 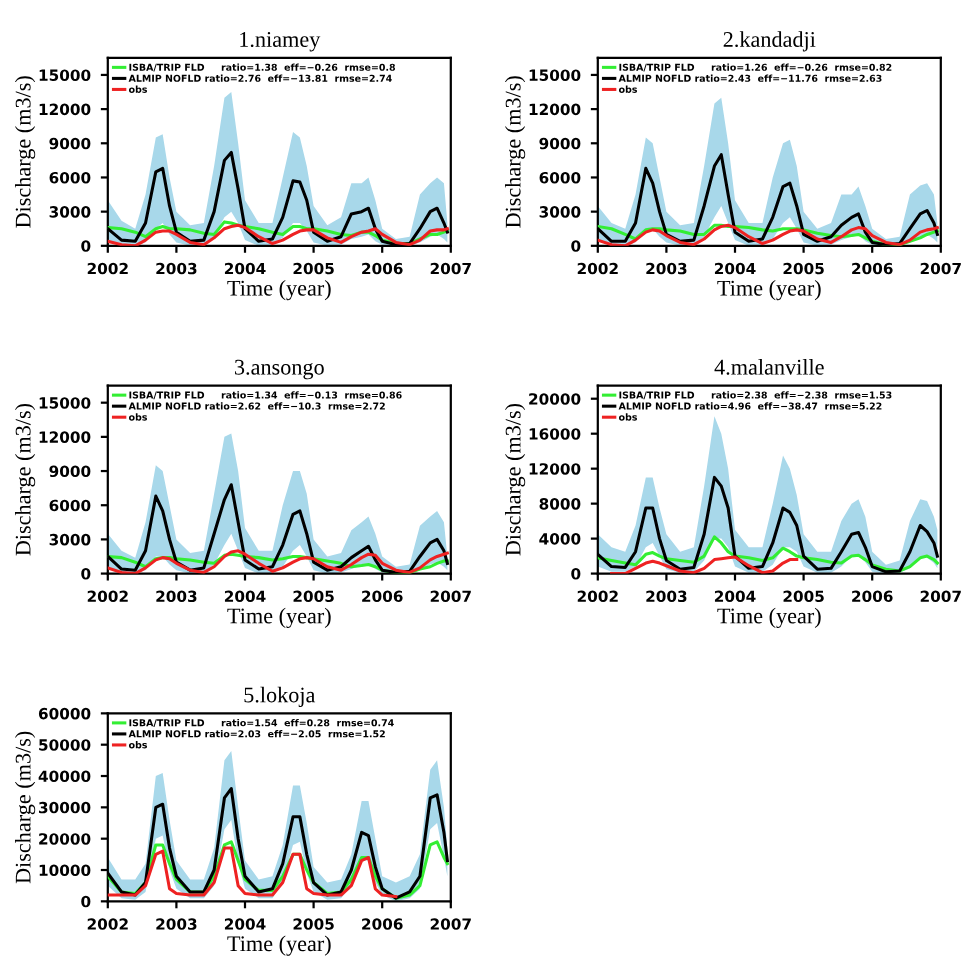 What do you see at coordinates (280, 696) in the screenshot?
I see `chart-title: 5.lokoja` at bounding box center [280, 696].